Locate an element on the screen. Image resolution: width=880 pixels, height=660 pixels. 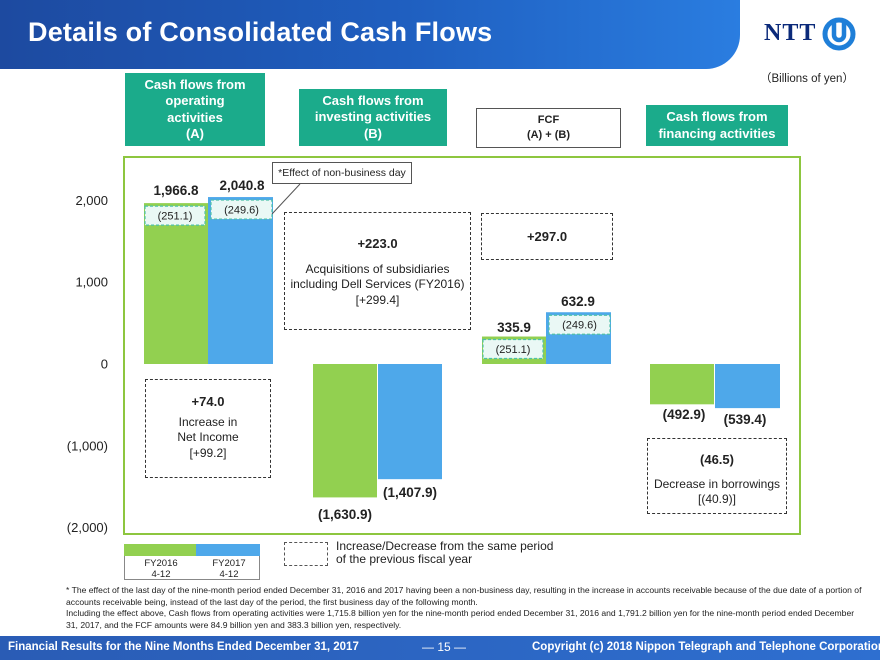
page-title: Details of Consolidated Cash Flows is located at coordinates (260, 32).